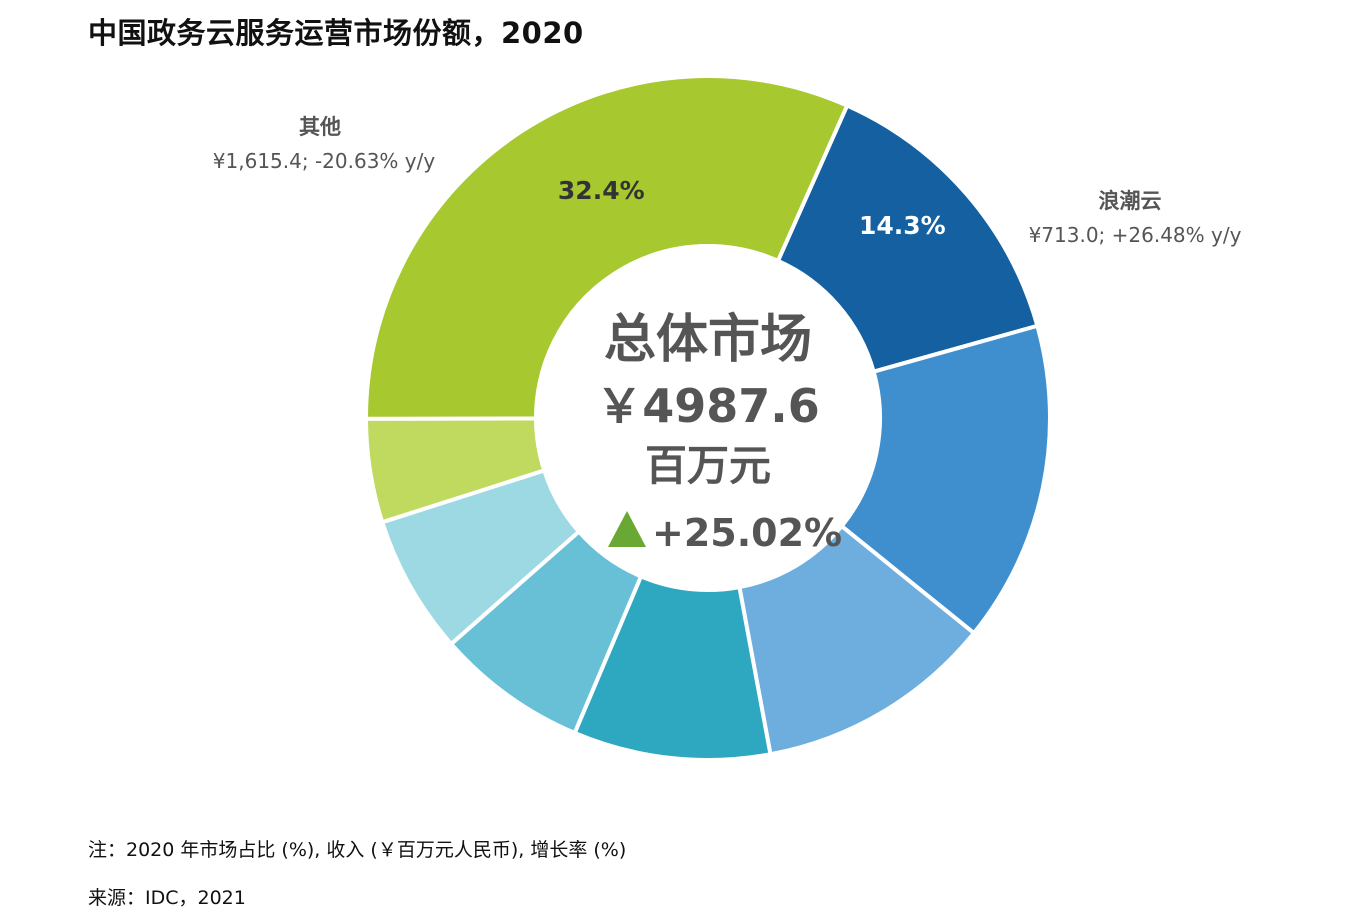  I want to click on chart-title: 中国政务云服务运营市场份额，2020, so click(336, 33).